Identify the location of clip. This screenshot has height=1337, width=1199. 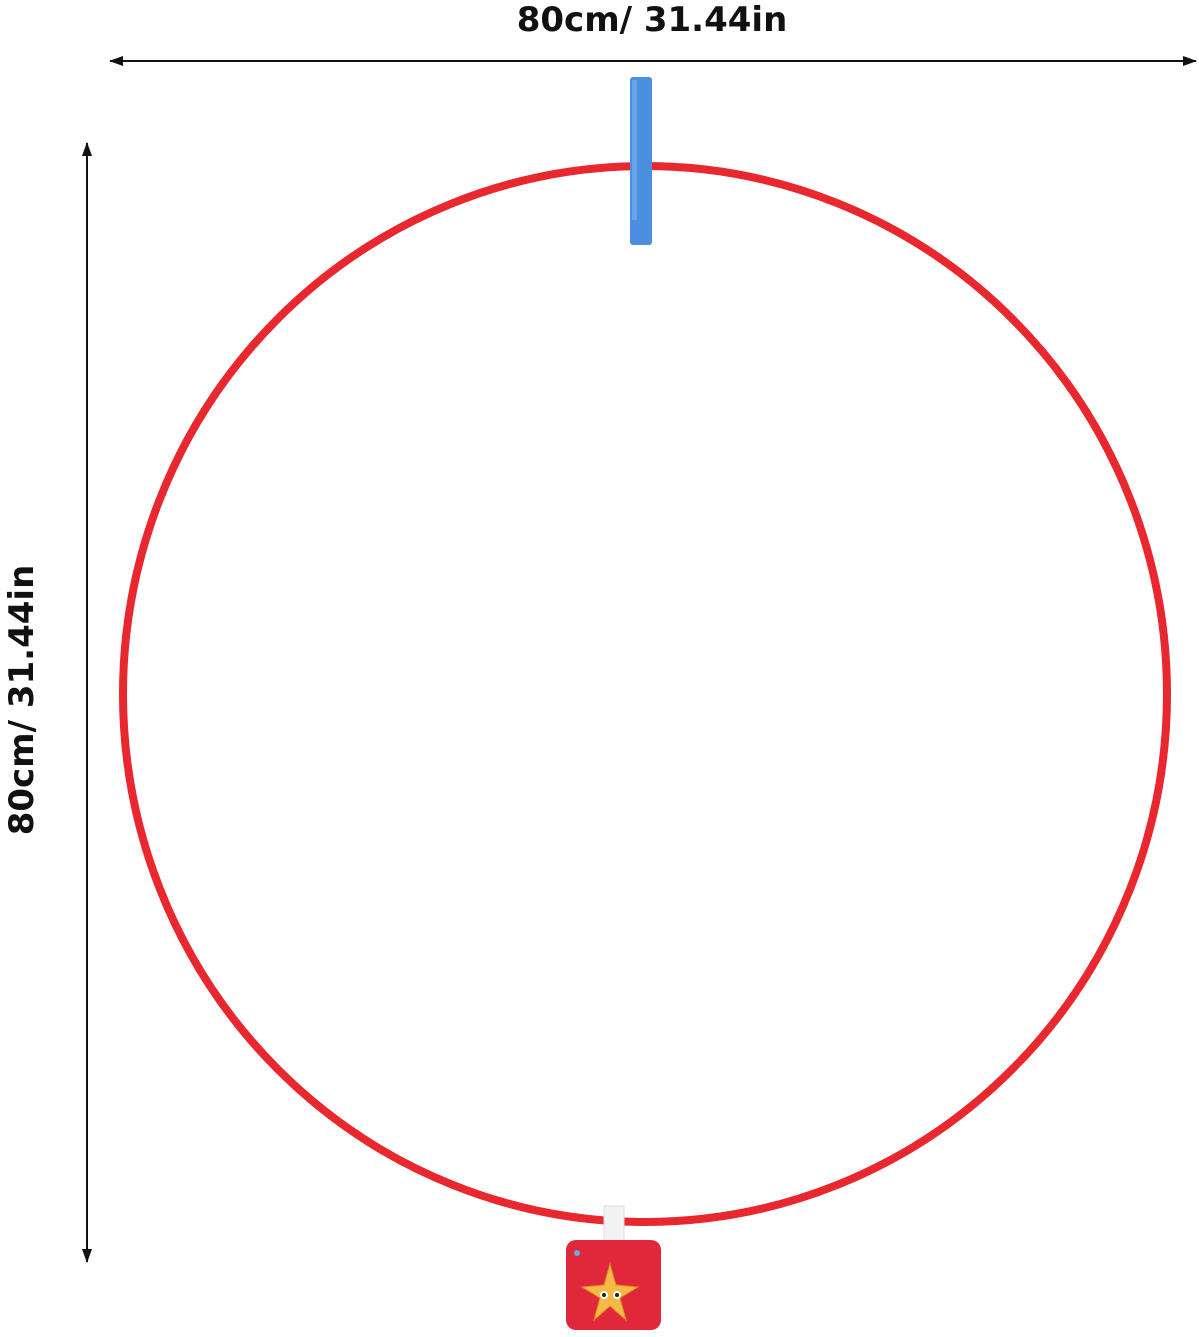
(641, 161).